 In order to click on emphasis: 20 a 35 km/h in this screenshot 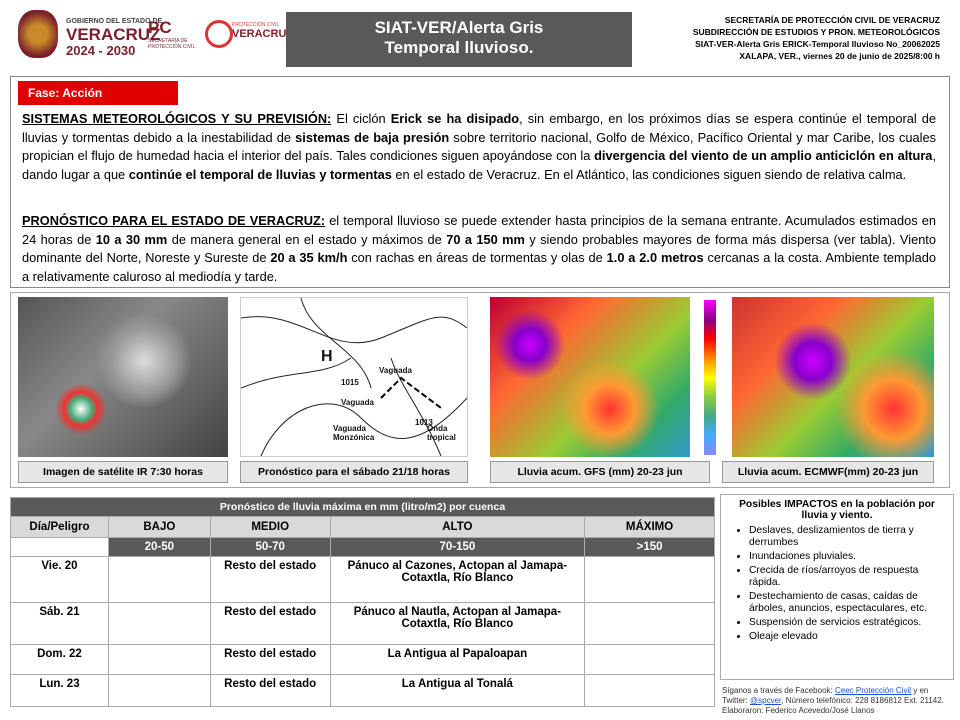, I will do `click(309, 258)`.